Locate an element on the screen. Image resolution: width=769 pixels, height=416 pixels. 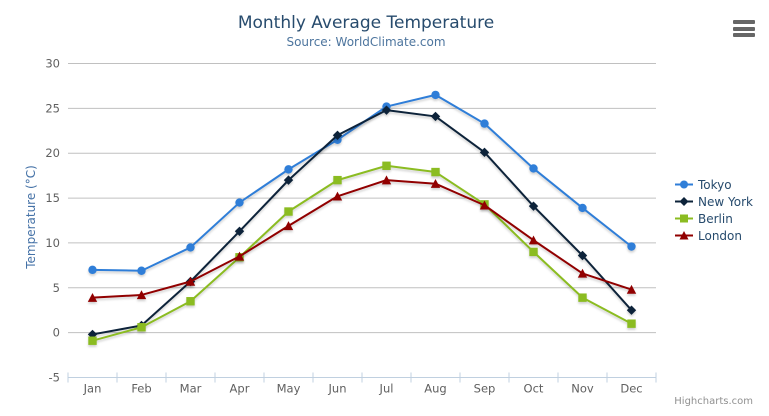
credits-link: Highcharts.com is located at coordinates (713, 401).